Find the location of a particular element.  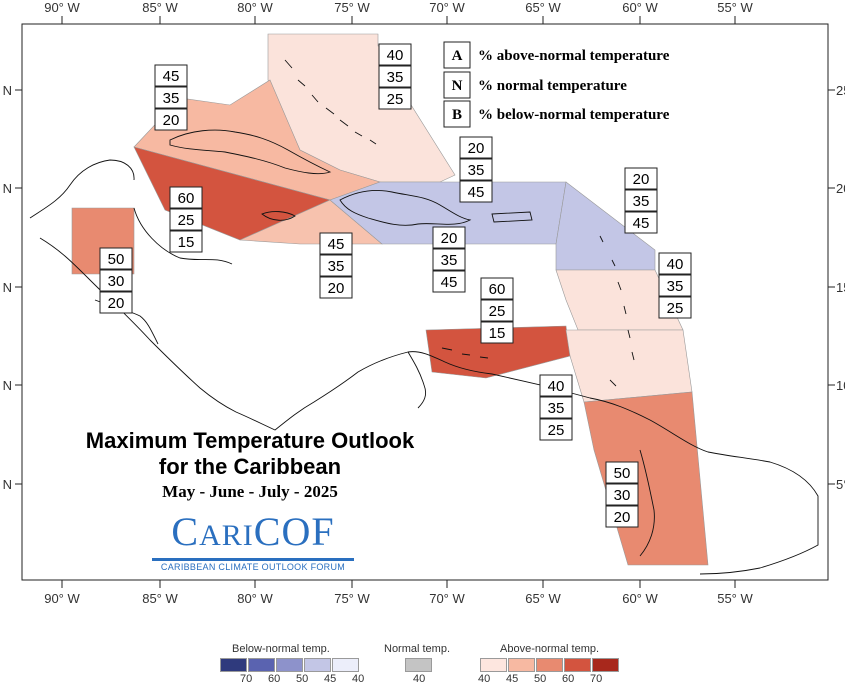

region-trinidad is located at coordinates (629, 366).